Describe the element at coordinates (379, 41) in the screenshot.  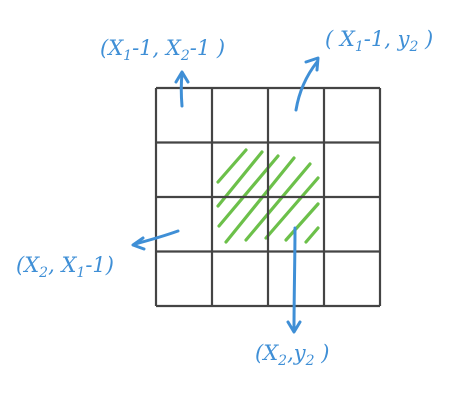
I see `label-top-right: ( X1-1, y2 )` at that location.